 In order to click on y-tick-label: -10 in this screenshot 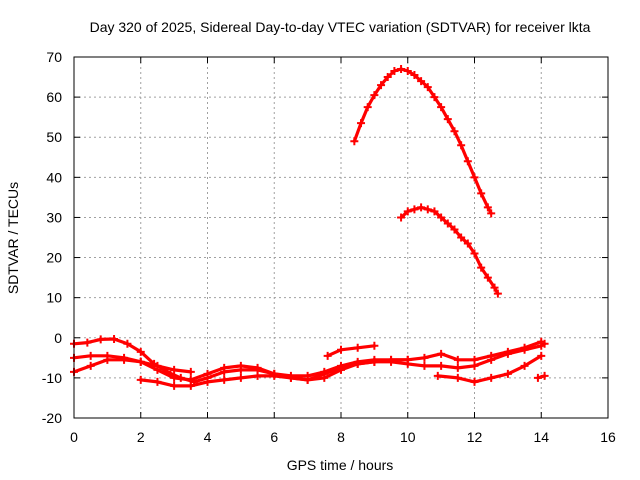, I will do `click(52, 378)`.